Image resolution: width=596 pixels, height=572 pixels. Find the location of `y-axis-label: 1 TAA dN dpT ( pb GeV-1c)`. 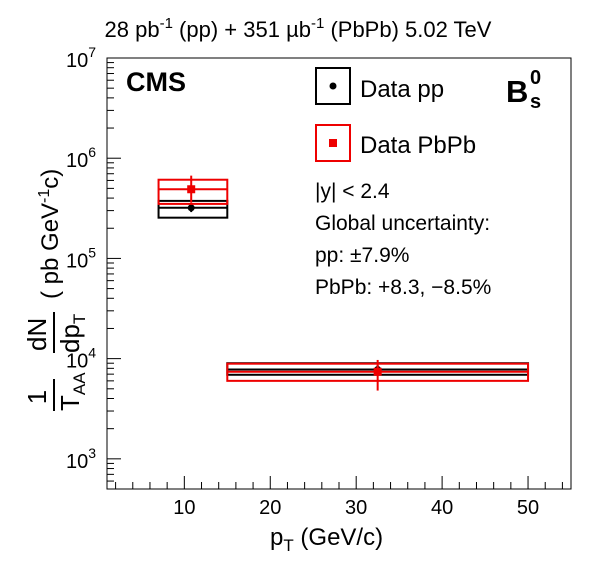

y-axis-label: 1 TAA dN dpT ( pb GeV-1c) is located at coordinates (55, 290).